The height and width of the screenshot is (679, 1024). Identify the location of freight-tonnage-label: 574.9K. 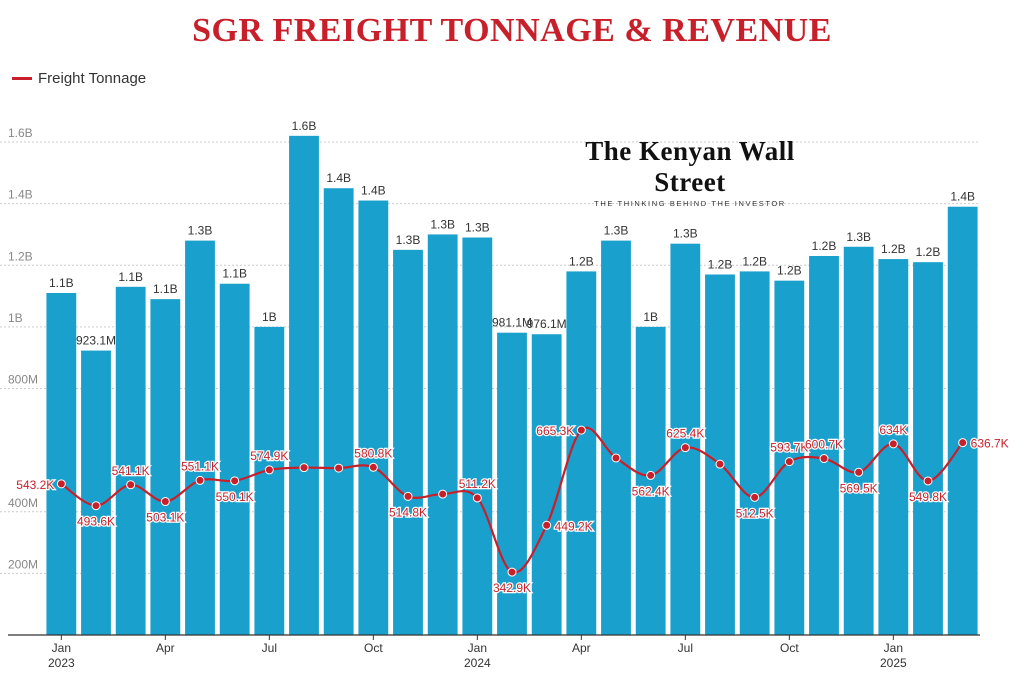
(269, 456).